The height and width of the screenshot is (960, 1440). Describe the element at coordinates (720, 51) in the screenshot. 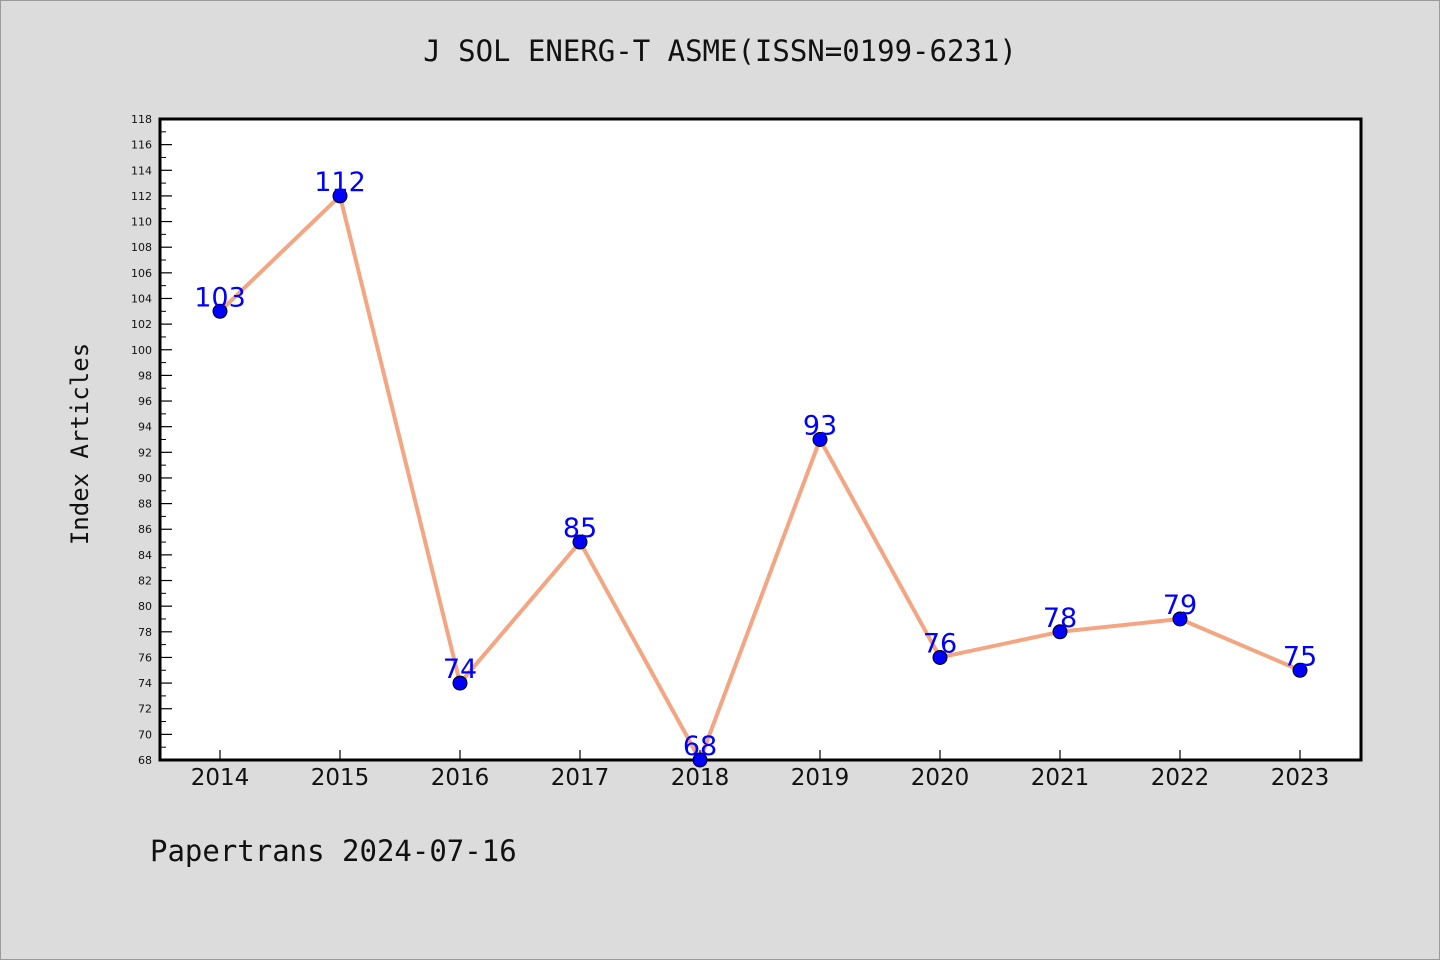

I see `chart-title: J SOL ENERG-T ASME(ISSN=0199-6231)` at that location.